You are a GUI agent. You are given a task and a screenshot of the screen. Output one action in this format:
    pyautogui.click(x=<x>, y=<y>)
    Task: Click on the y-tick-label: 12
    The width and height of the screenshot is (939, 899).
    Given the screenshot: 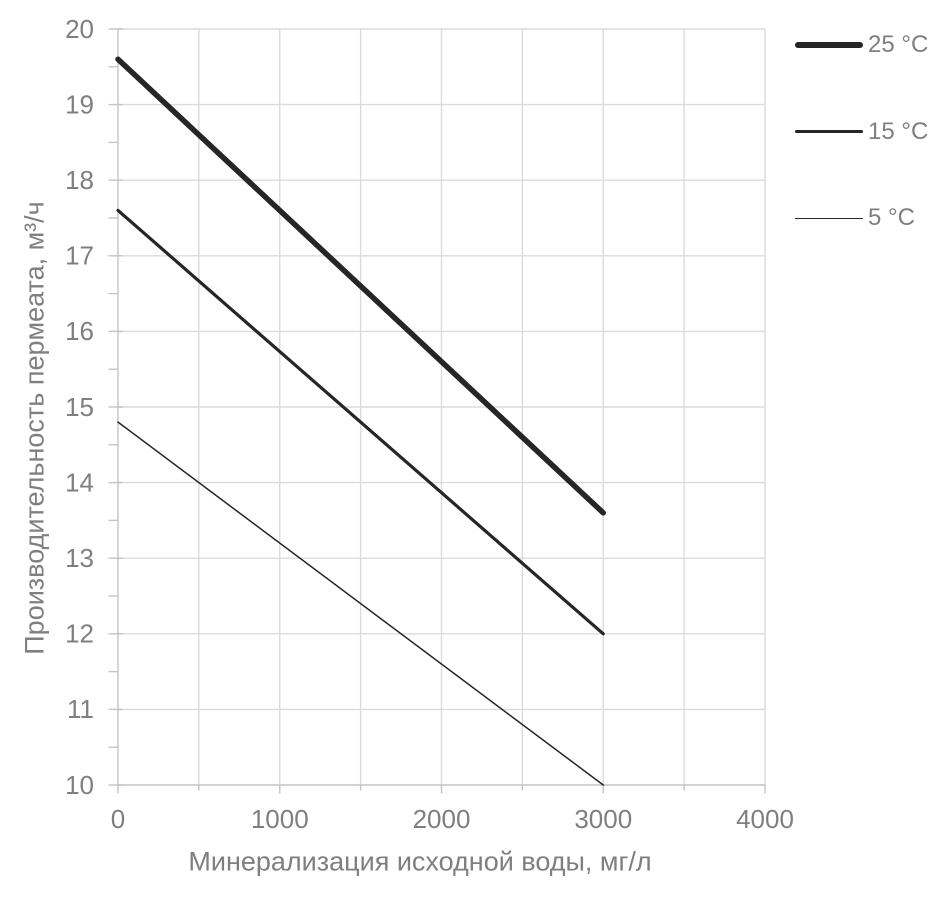 What is the action you would take?
    pyautogui.click(x=79, y=634)
    